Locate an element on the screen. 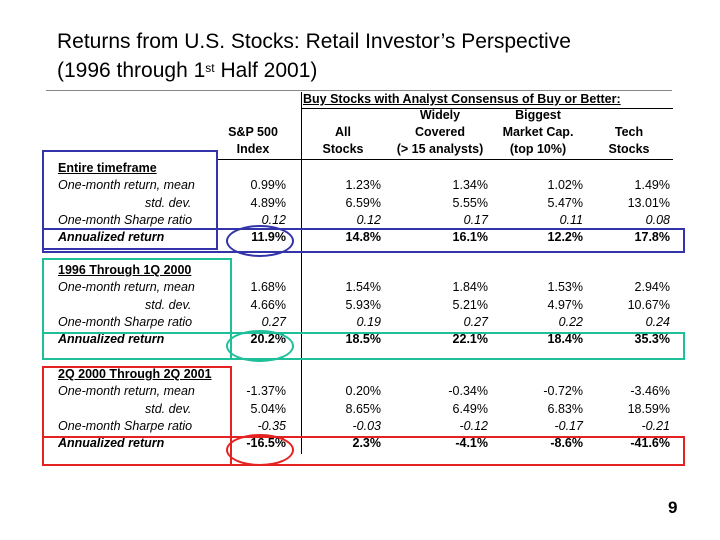 The image size is (720, 540). column-header-line: Widely is located at coordinates (440, 115).